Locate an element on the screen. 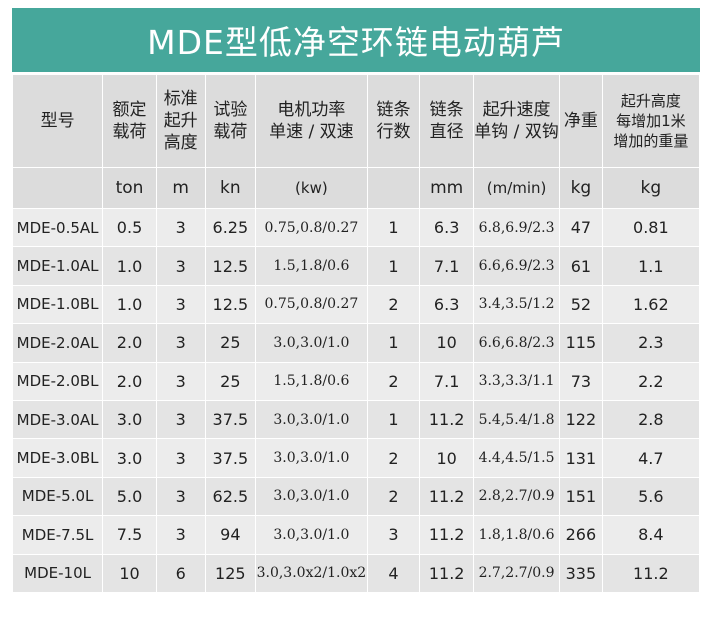 Image resolution: width=710 pixels, height=637 pixels. table-cell: 4.7 is located at coordinates (651, 458).